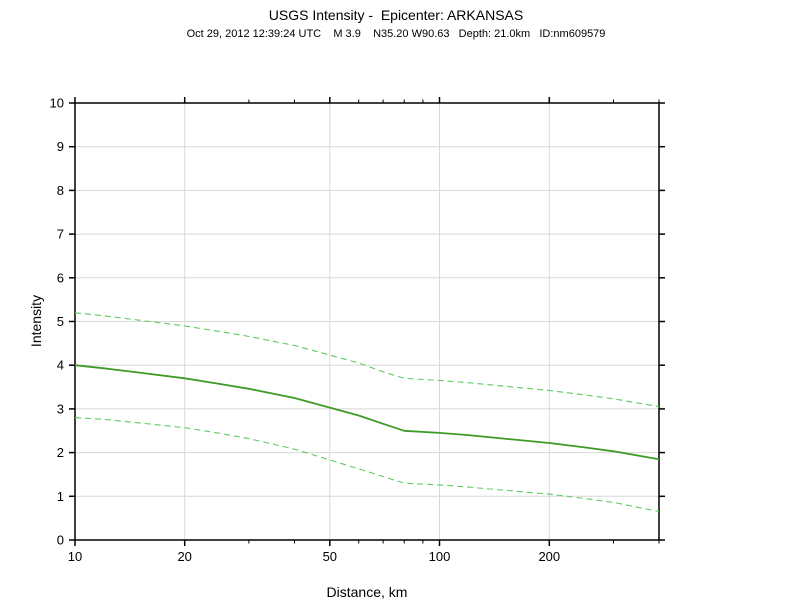 This screenshot has height=612, width=792. What do you see at coordinates (75, 556) in the screenshot?
I see `x-tick-label: 10` at bounding box center [75, 556].